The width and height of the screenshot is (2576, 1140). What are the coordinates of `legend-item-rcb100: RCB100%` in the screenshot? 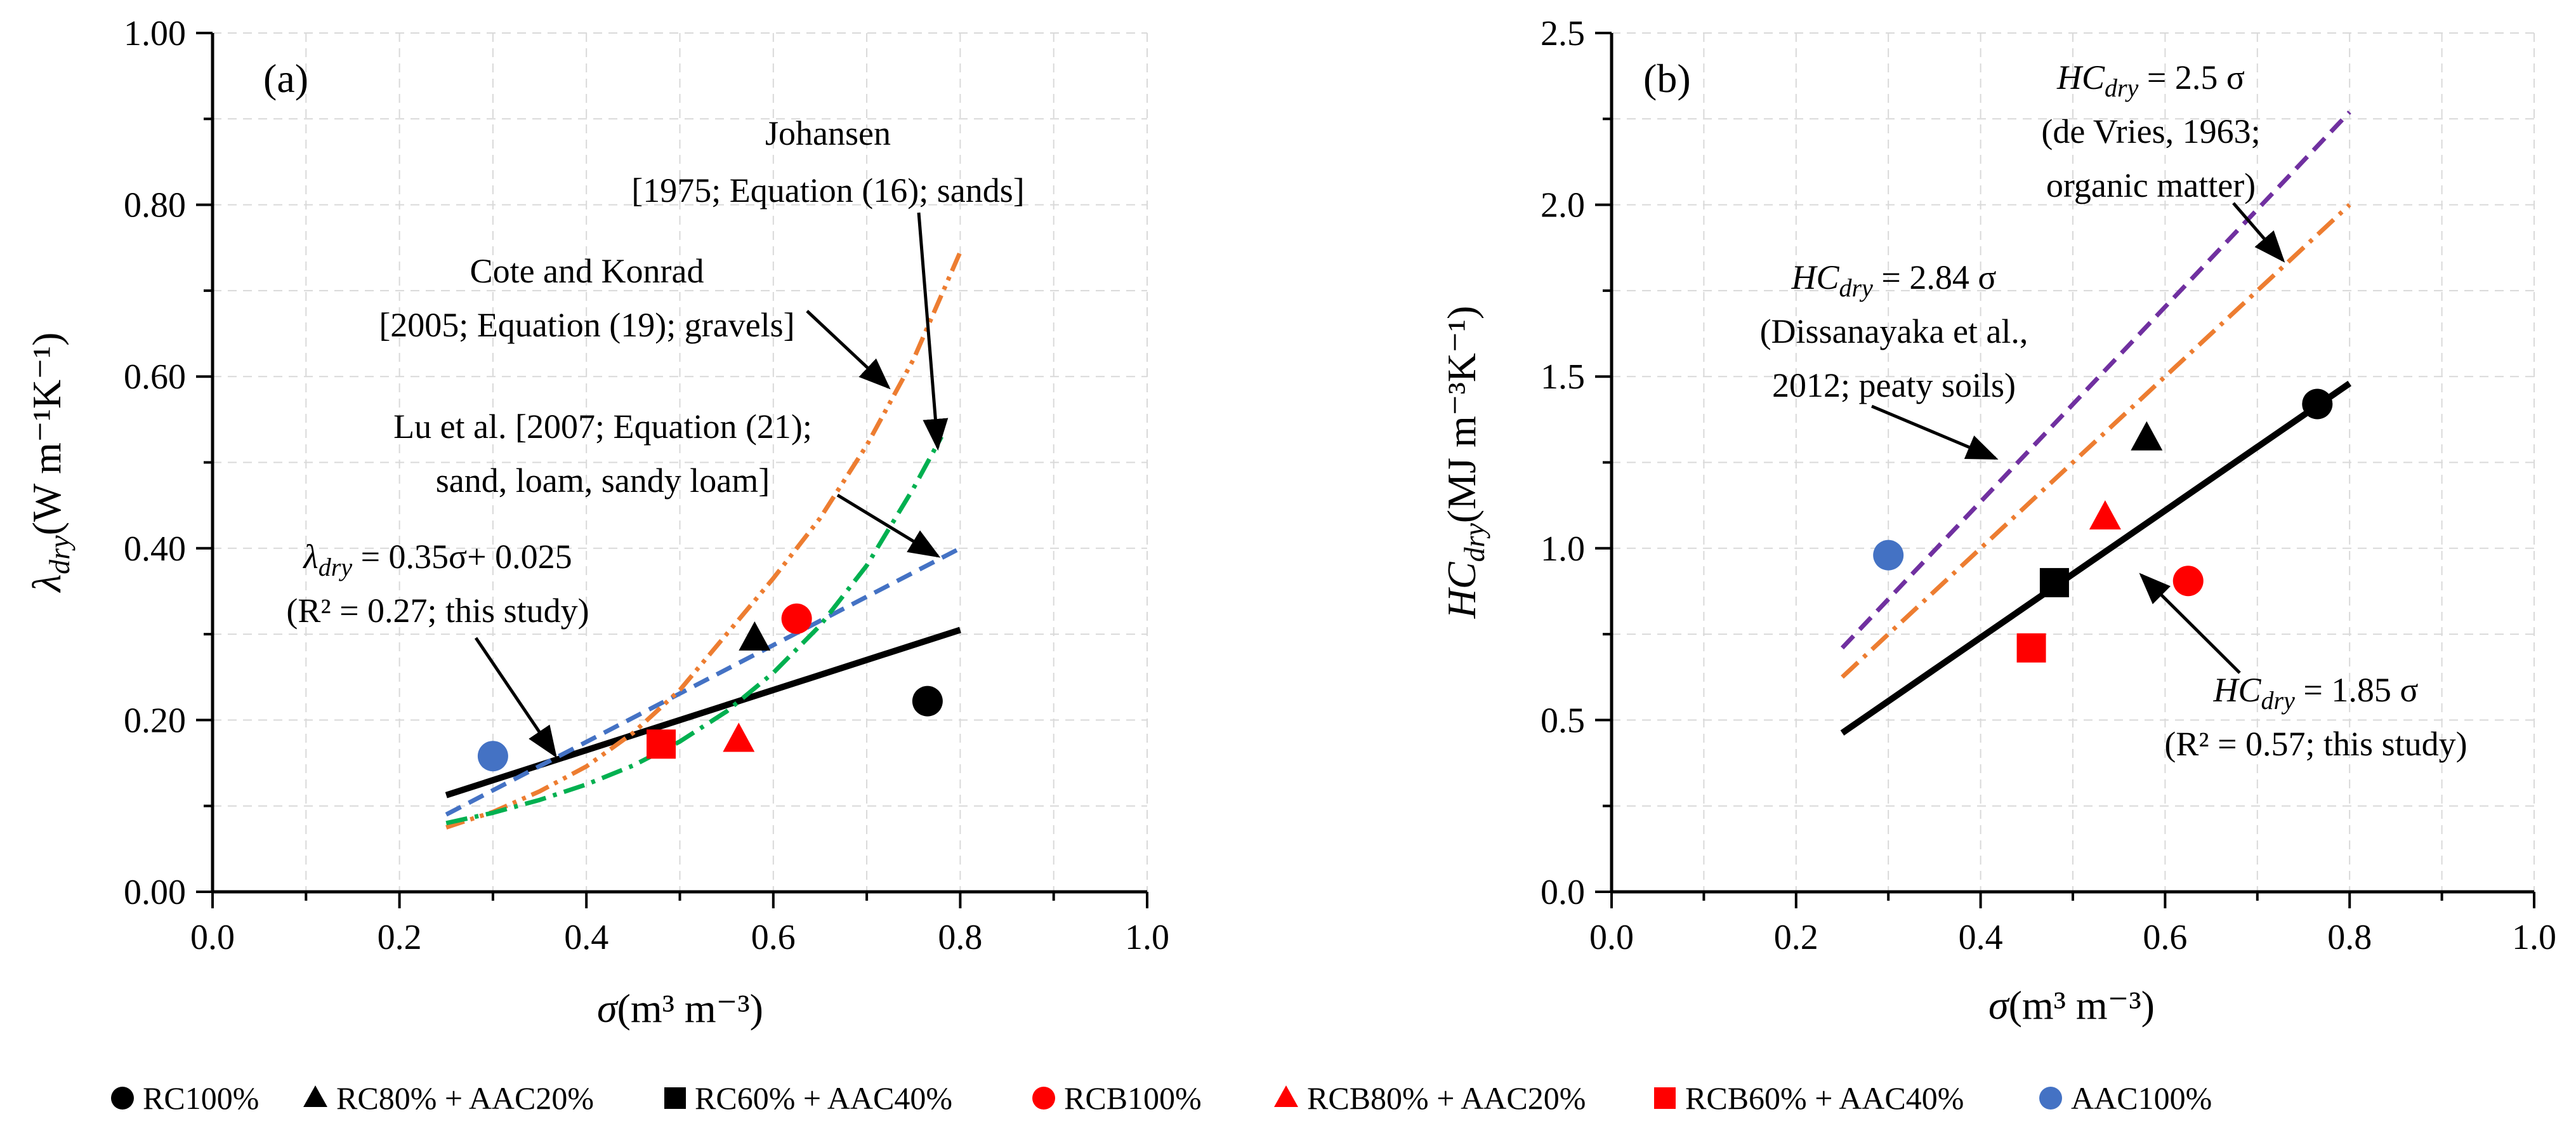 It's located at (1117, 1098).